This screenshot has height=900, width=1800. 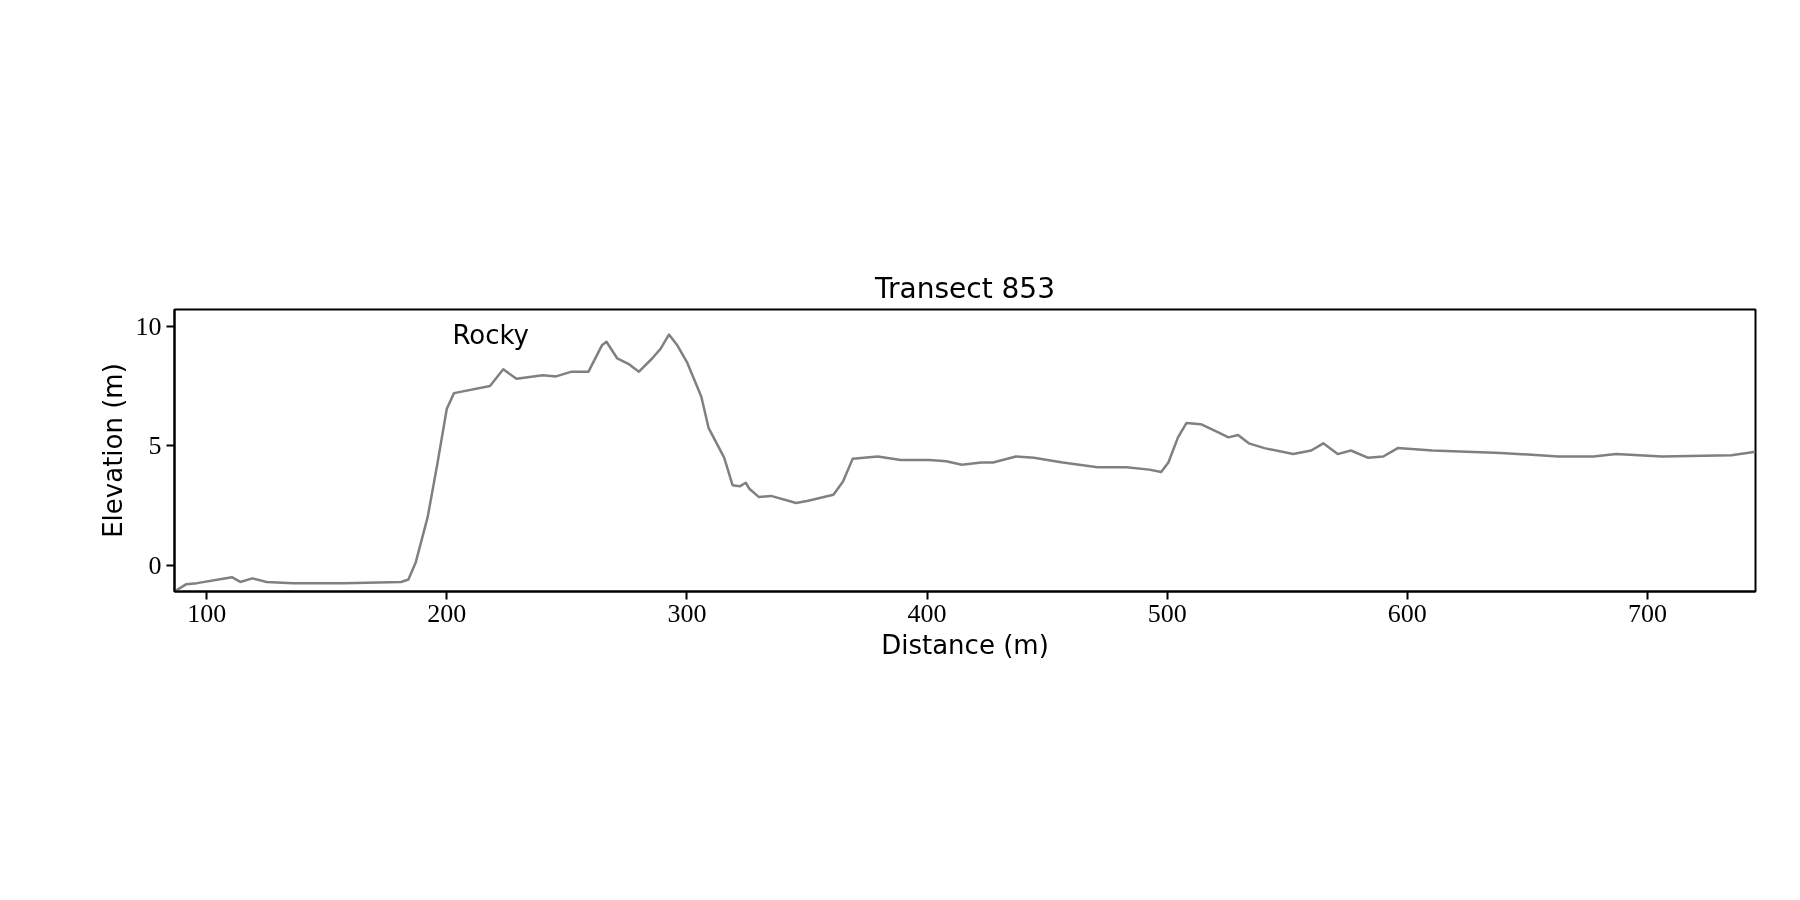 I want to click on x-tick-label: 100, so click(x=207, y=613).